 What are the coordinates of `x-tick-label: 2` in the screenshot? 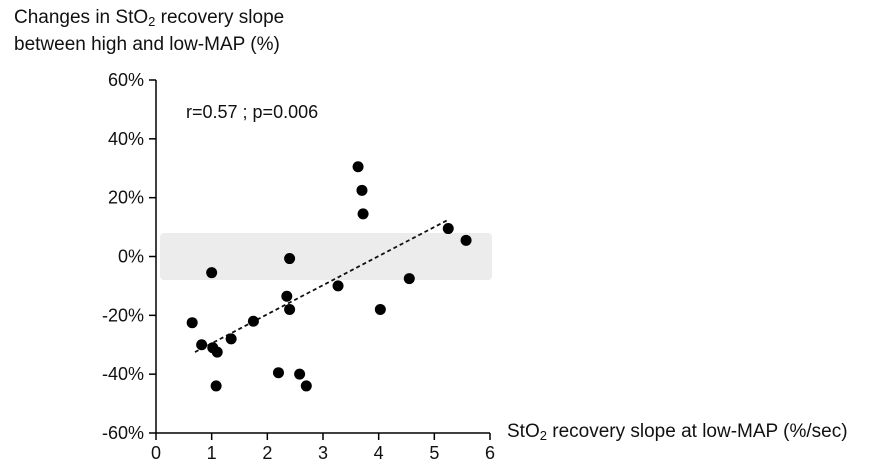 It's located at (267, 453).